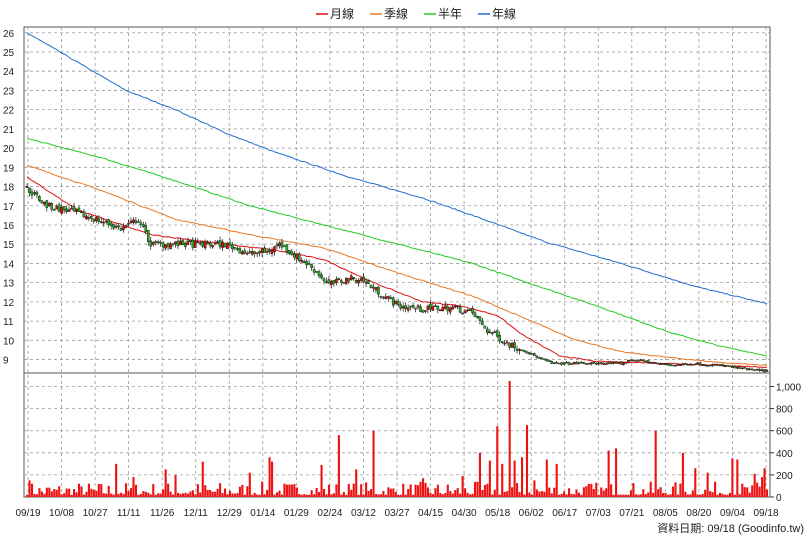  Describe the element at coordinates (730, 528) in the screenshot. I see `data-date-note: 資料日期: 09/18 (Goodinfo.tw)` at that location.